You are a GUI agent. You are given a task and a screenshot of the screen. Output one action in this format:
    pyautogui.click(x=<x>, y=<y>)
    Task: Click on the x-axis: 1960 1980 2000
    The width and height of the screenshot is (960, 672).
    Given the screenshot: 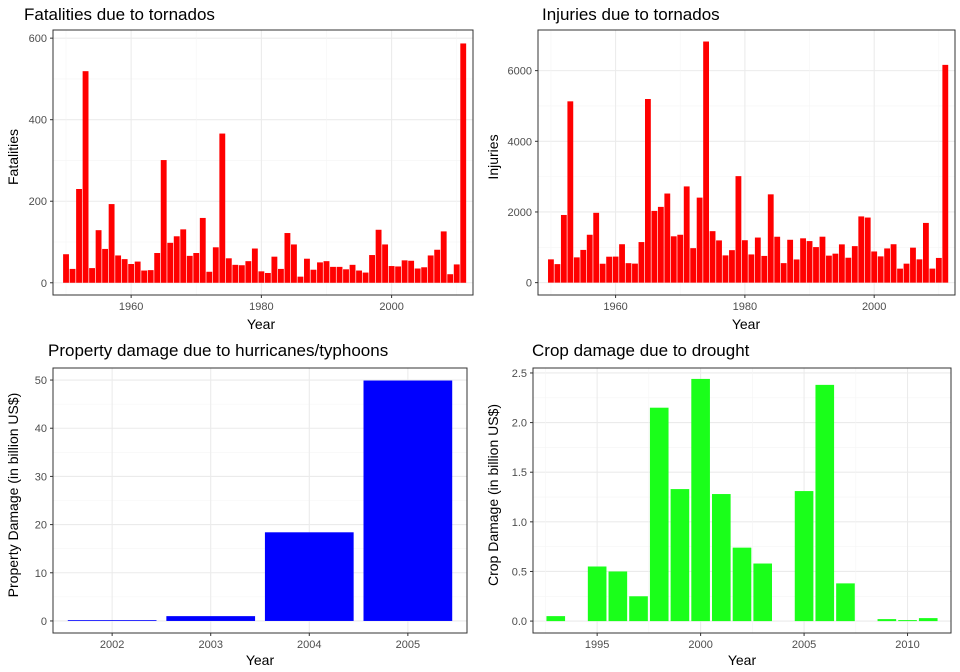 What is the action you would take?
    pyautogui.click(x=261, y=304)
    